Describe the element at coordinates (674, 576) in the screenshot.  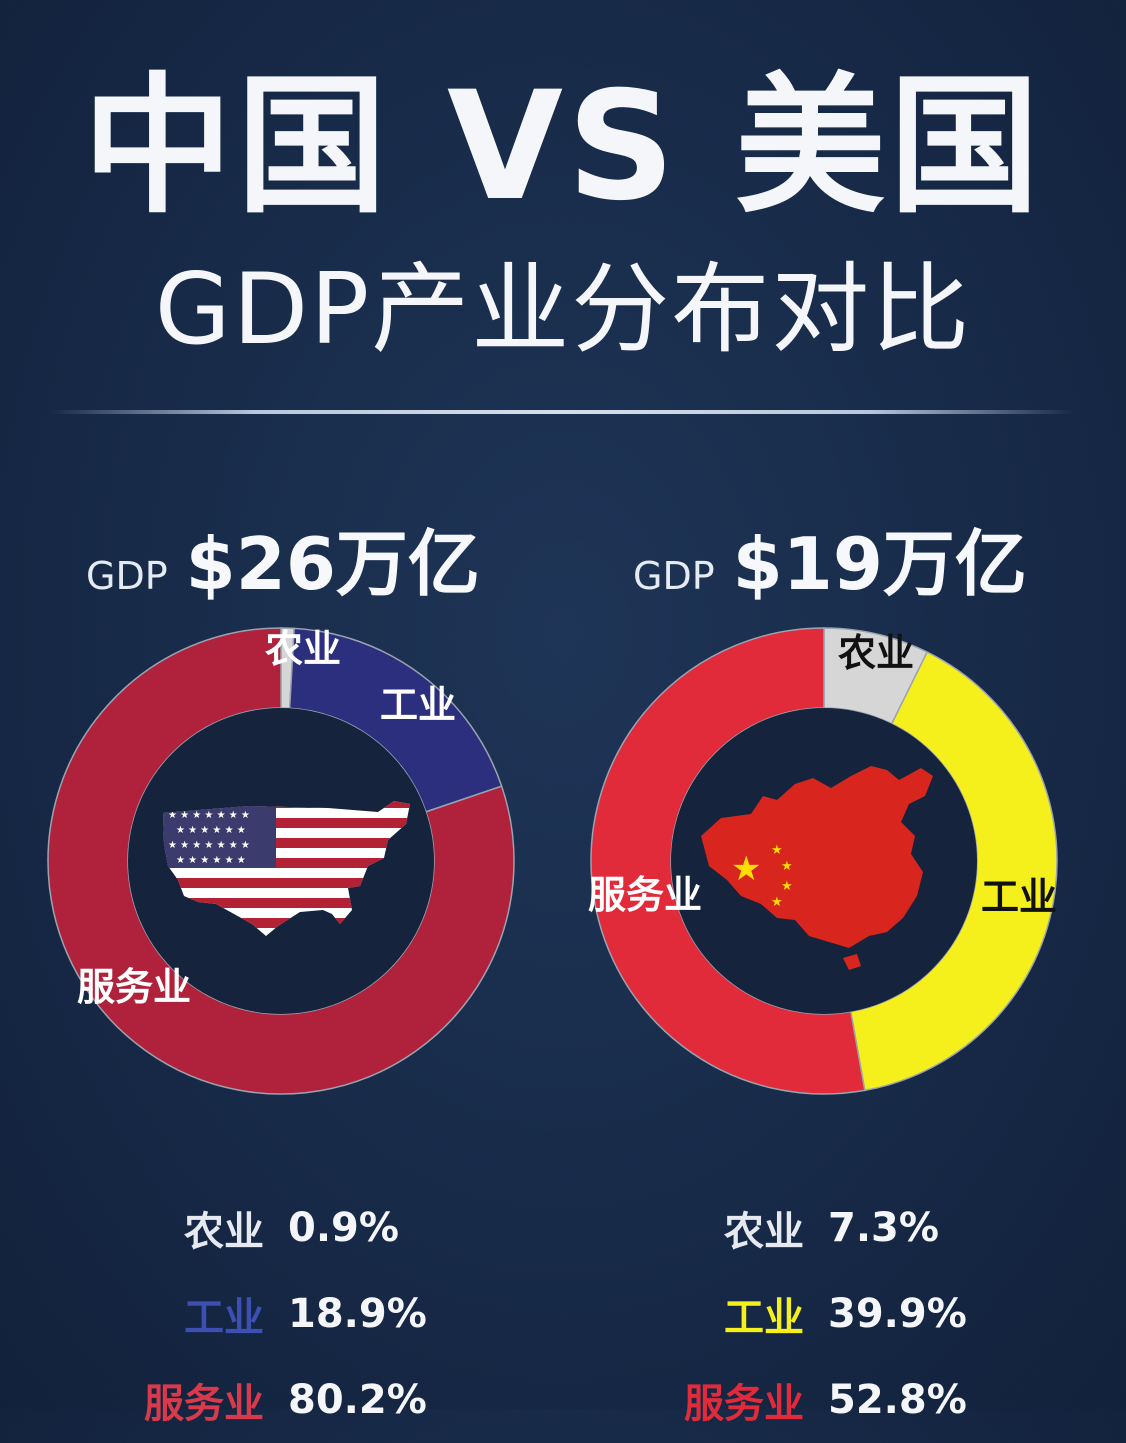
I see `cn-gdp-label: GDP` at that location.